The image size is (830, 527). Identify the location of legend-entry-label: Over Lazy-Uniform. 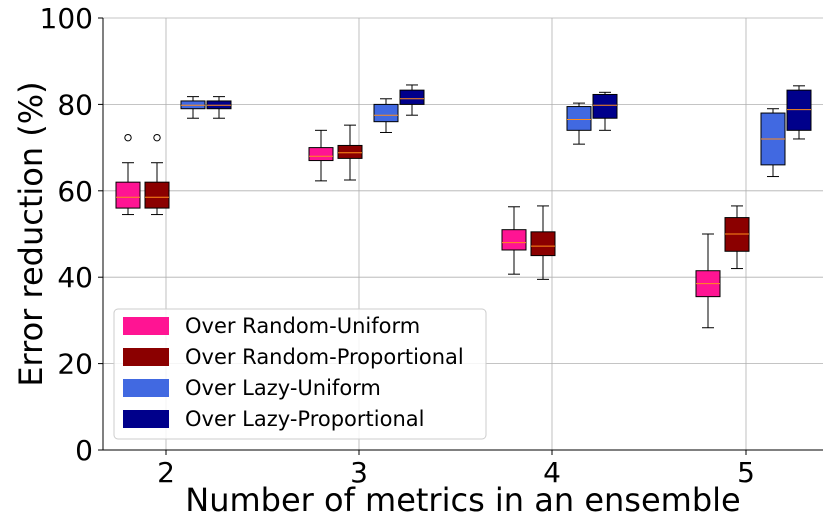
(283, 388).